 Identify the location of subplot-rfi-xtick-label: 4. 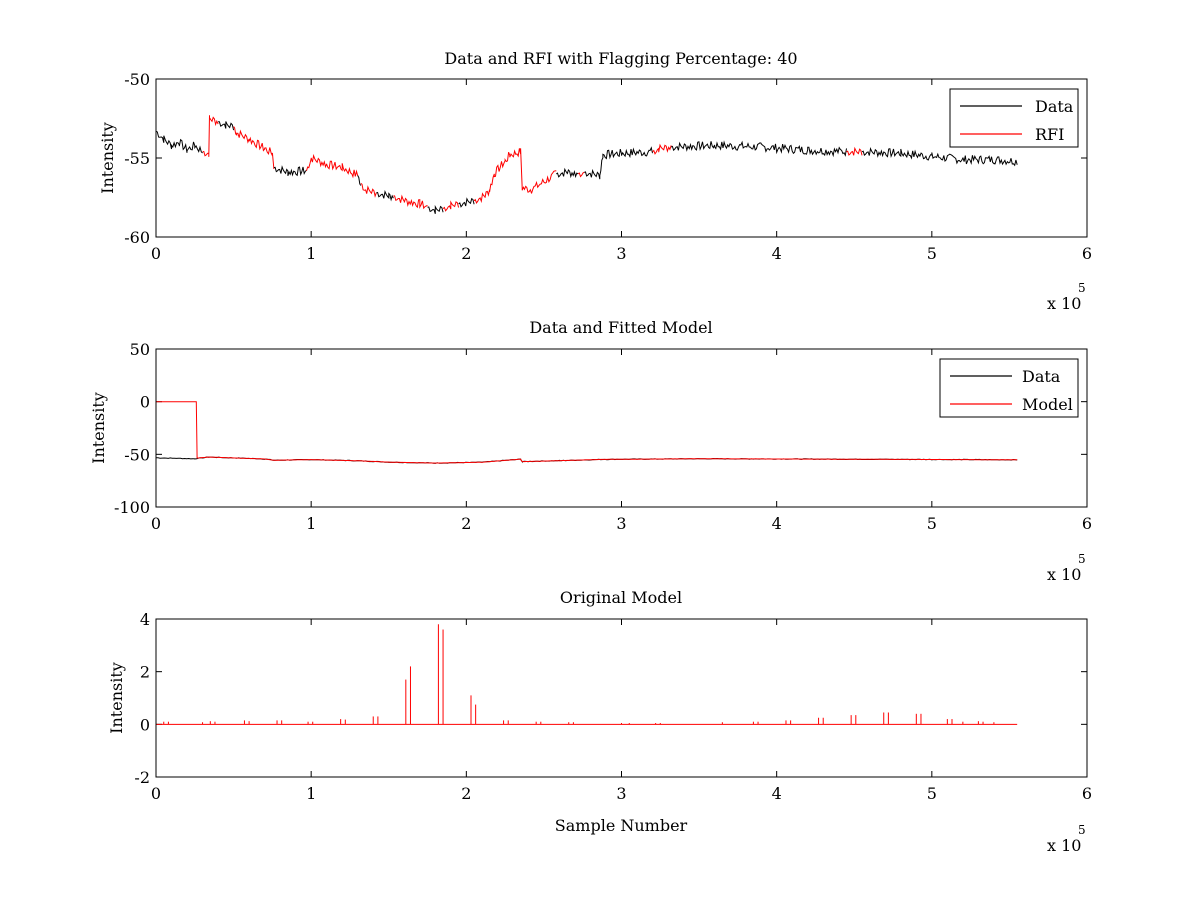
(777, 253).